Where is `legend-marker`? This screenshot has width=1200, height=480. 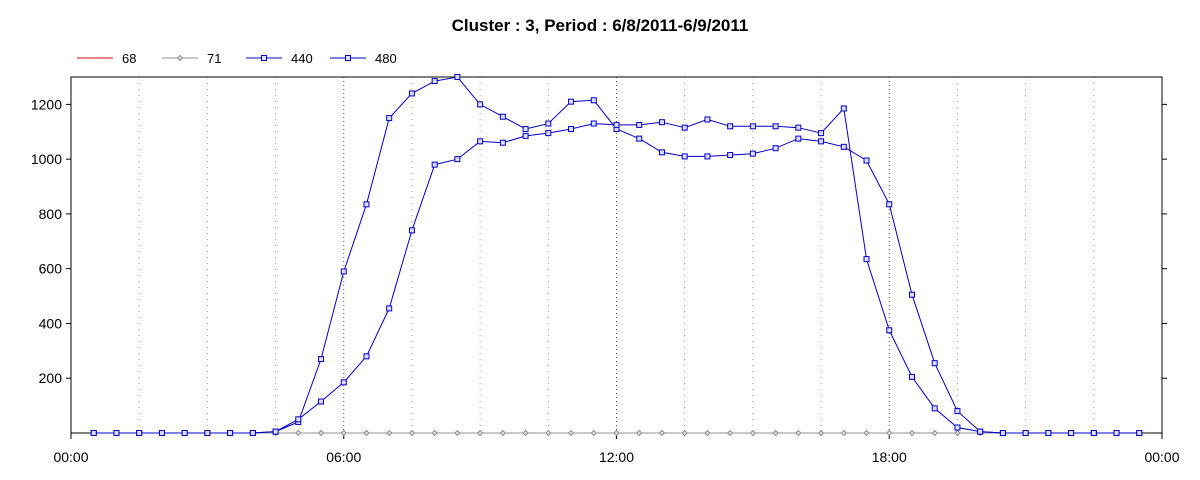 legend-marker is located at coordinates (180, 58).